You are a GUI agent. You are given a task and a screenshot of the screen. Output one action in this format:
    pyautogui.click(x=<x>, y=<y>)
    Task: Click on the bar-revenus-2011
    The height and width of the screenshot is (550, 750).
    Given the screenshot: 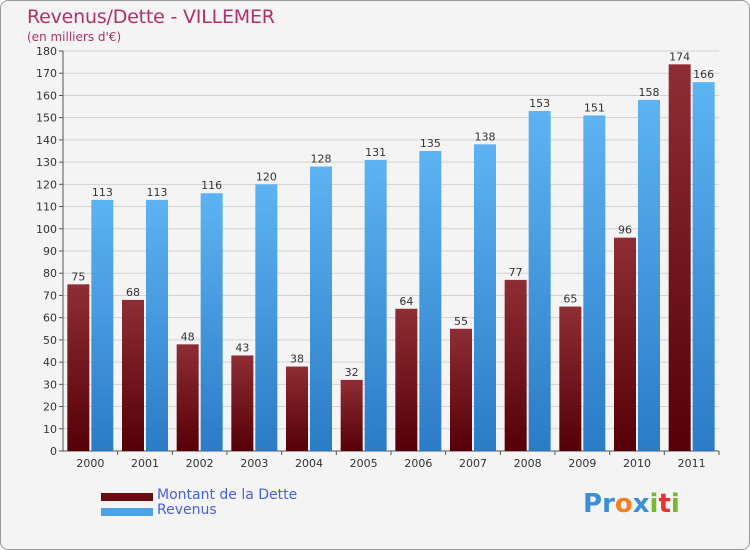 What is the action you would take?
    pyautogui.click(x=703, y=266)
    